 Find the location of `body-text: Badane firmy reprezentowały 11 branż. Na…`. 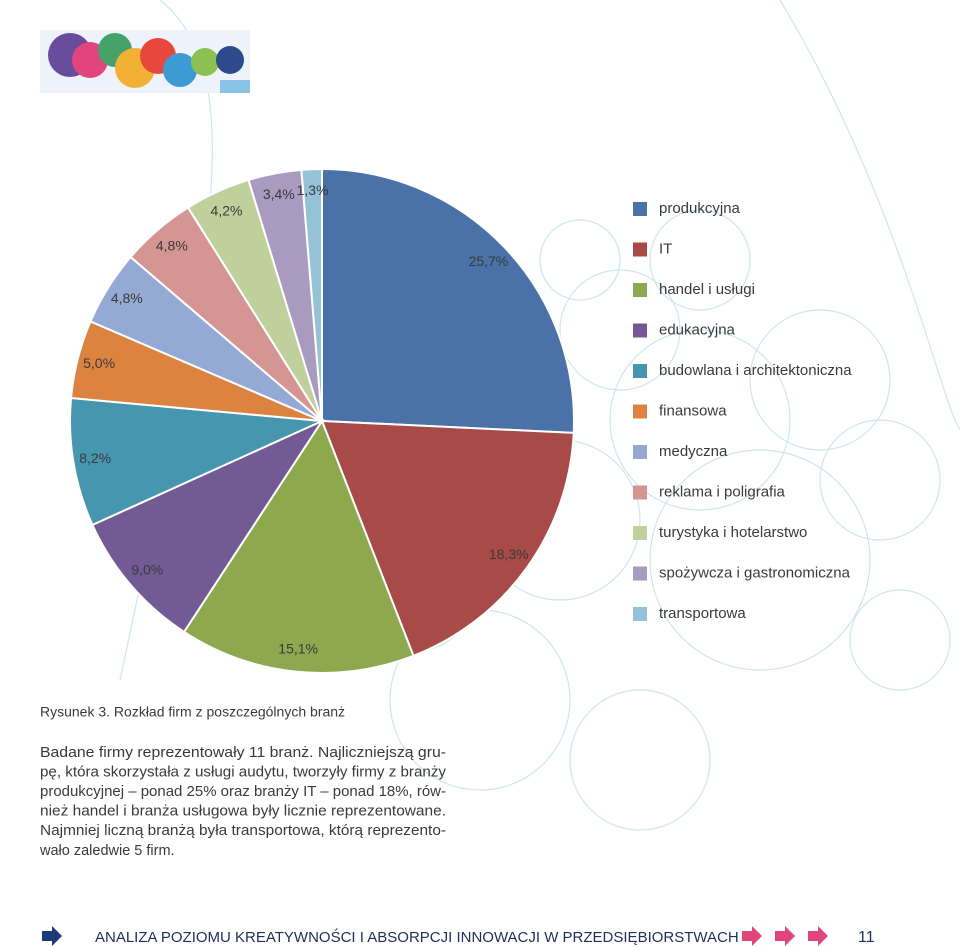

body-text: Badane firmy reprezentowały 11 branż. Na… is located at coordinates (243, 802).